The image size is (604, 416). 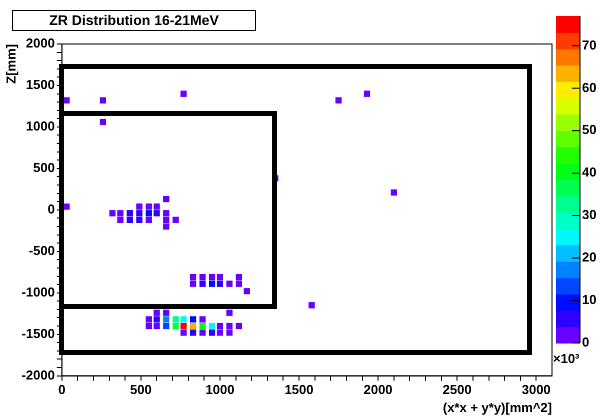 What do you see at coordinates (589, 44) in the screenshot?
I see `color-bar-label: 70` at bounding box center [589, 44].